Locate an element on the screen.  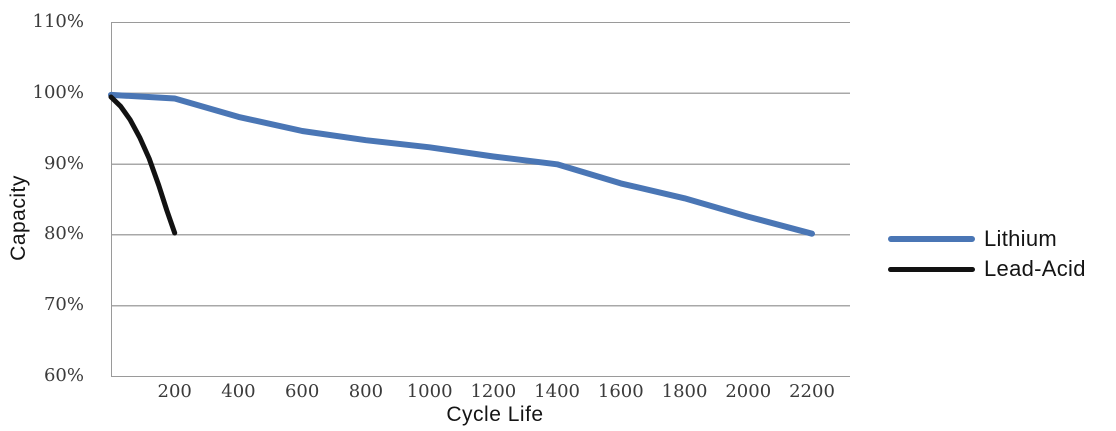
x-tick-label: 1400 is located at coordinates (557, 391).